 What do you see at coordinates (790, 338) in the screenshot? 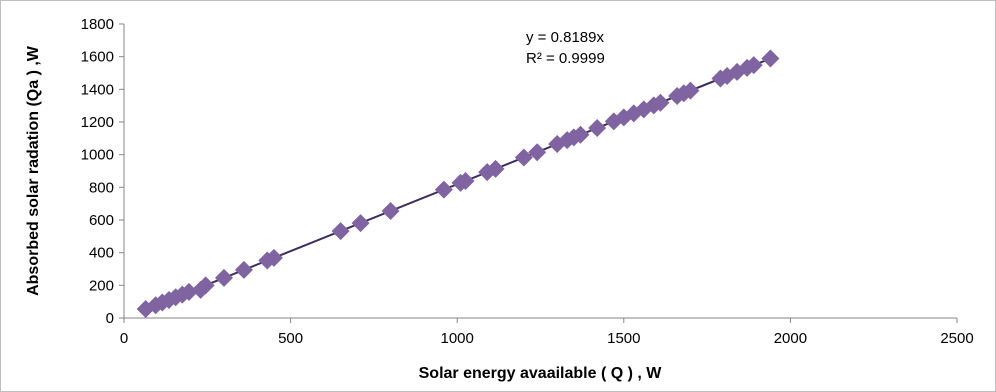
I see `x-tick-label: 2000` at bounding box center [790, 338].